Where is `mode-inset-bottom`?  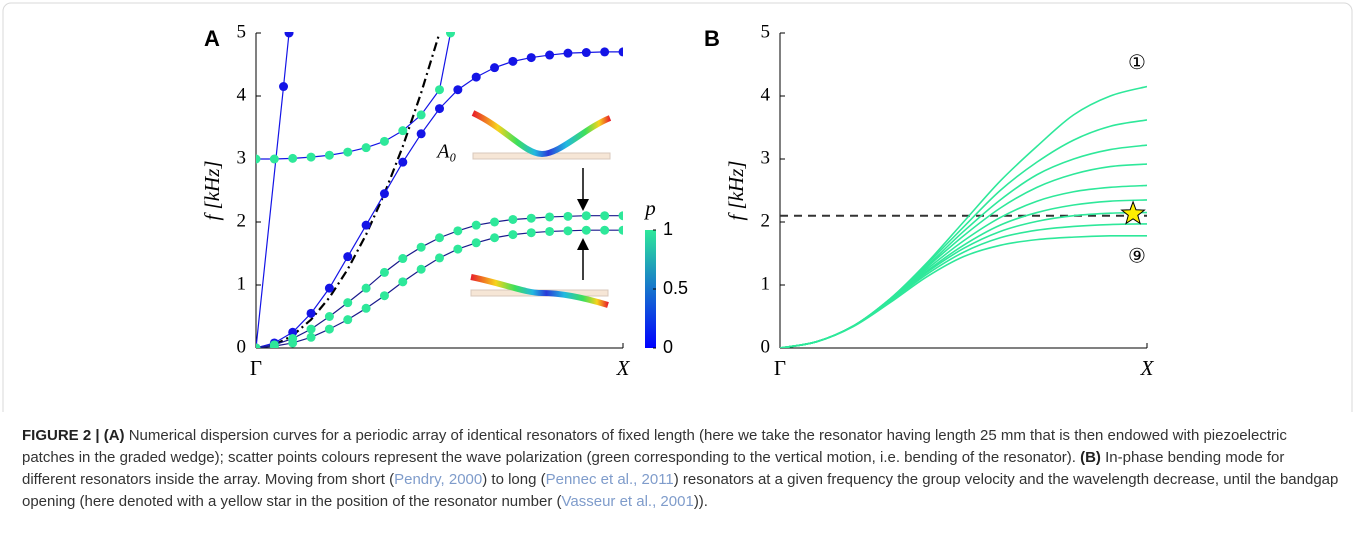 mode-inset-bottom is located at coordinates (539, 291).